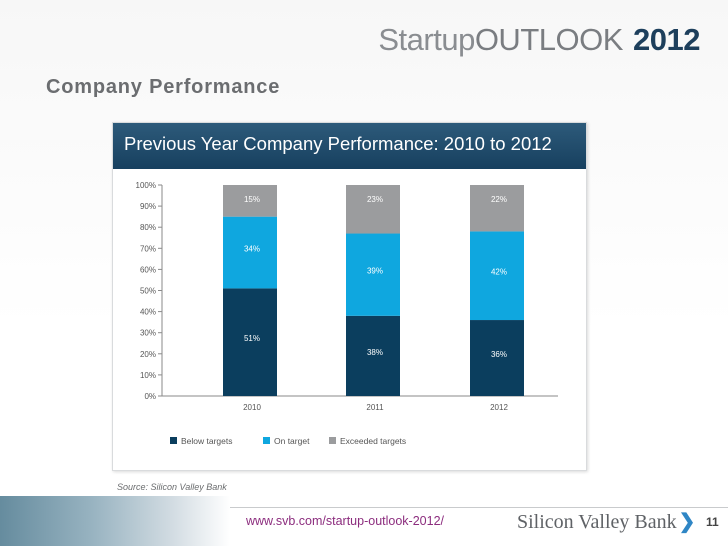 This screenshot has width=728, height=546. I want to click on y-tick-label: 30%, so click(148, 333).